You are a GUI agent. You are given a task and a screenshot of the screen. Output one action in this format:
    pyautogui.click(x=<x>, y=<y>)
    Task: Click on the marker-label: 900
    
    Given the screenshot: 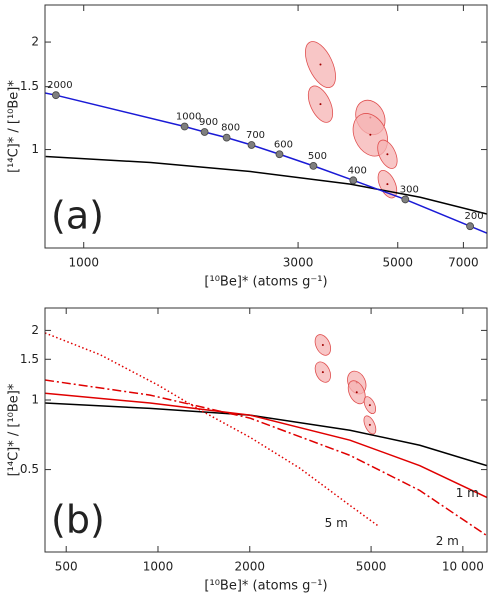 What is the action you would take?
    pyautogui.click(x=208, y=122)
    